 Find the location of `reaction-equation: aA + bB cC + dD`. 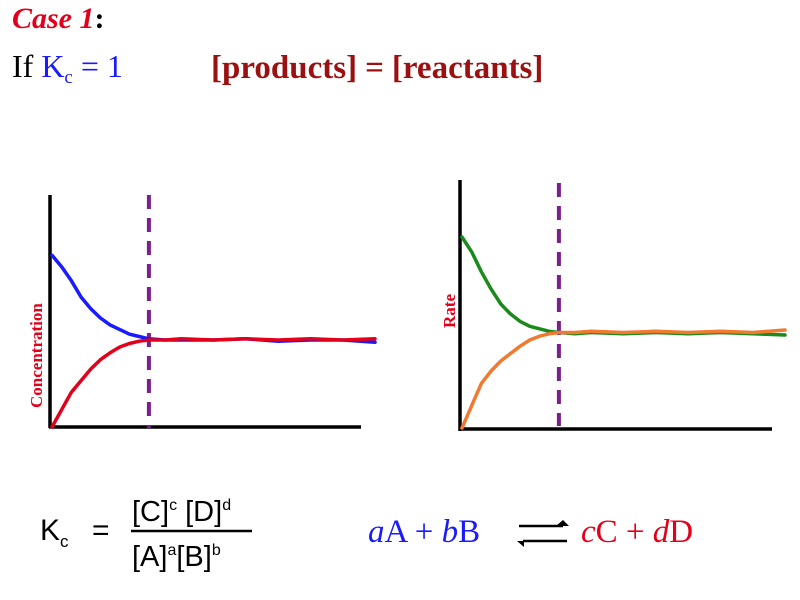

reaction-equation: aA + bB cC + dD is located at coordinates (530, 532).